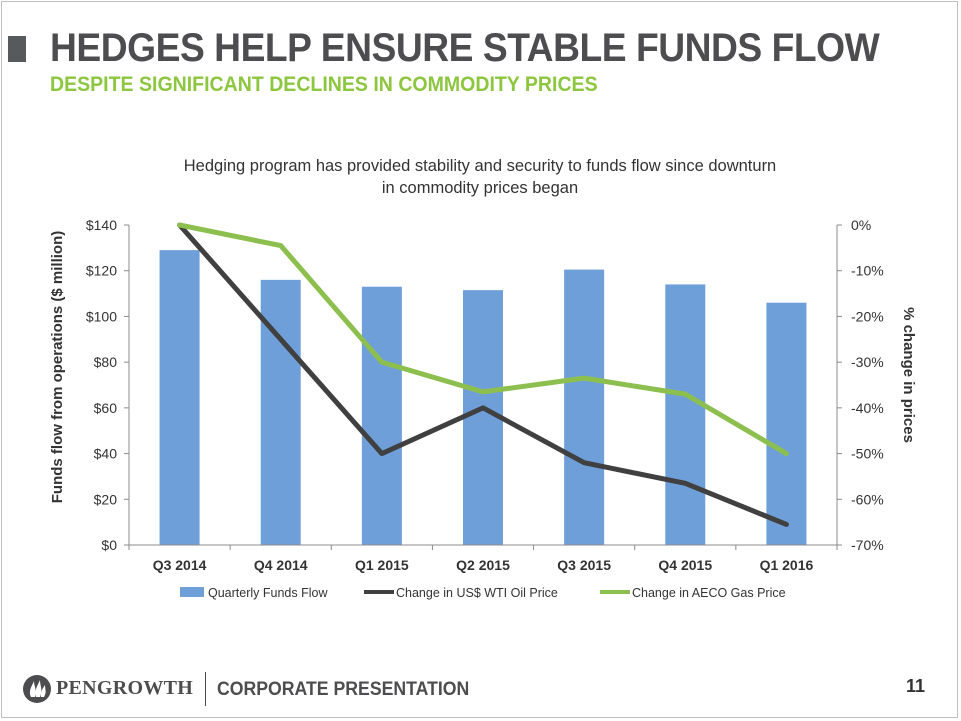 This screenshot has height=721, width=961. I want to click on y-tick-label-right-6: -10%, so click(867, 271).